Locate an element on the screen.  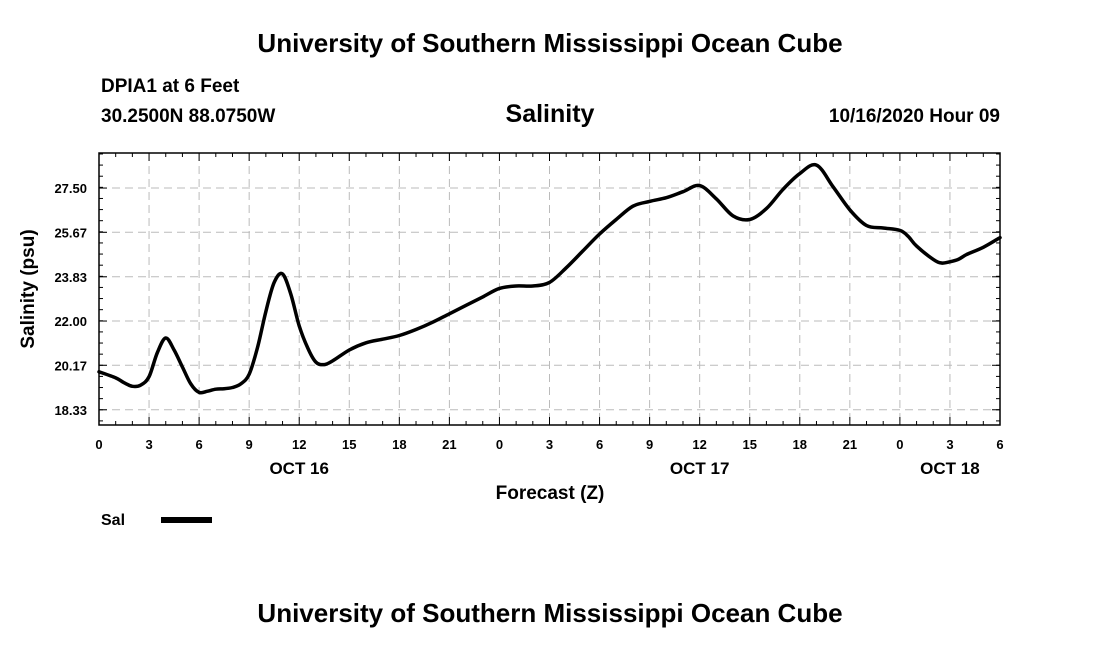
y-tick-label: 25.67 is located at coordinates (70, 232).